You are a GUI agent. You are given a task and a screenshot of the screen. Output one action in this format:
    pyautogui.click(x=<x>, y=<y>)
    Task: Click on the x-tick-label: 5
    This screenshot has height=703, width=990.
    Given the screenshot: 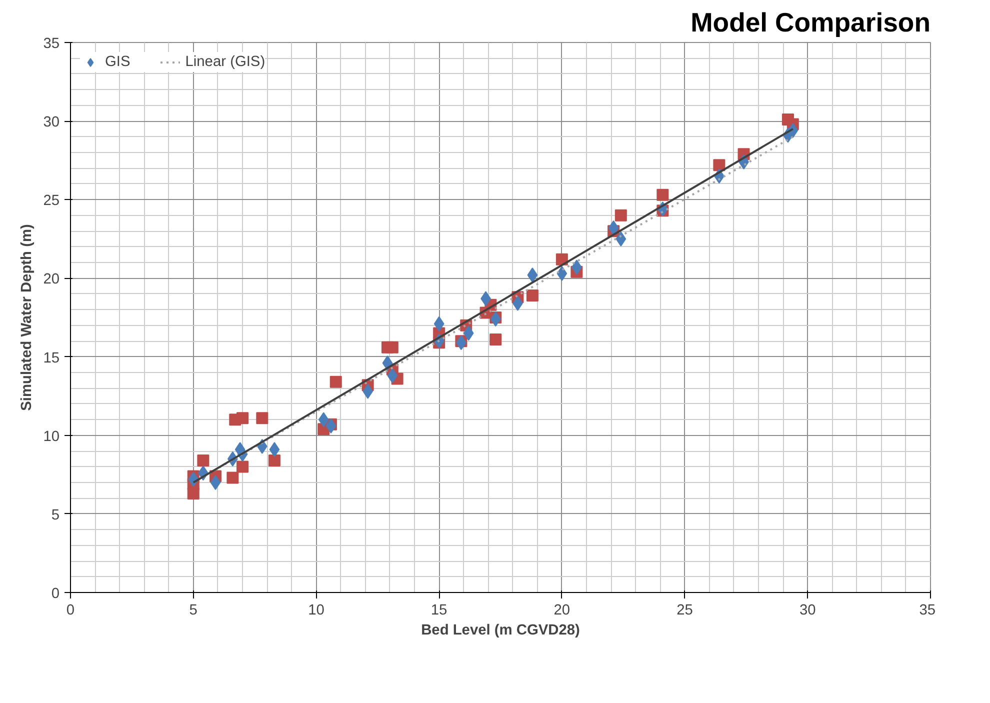 What is the action you would take?
    pyautogui.click(x=193, y=610)
    